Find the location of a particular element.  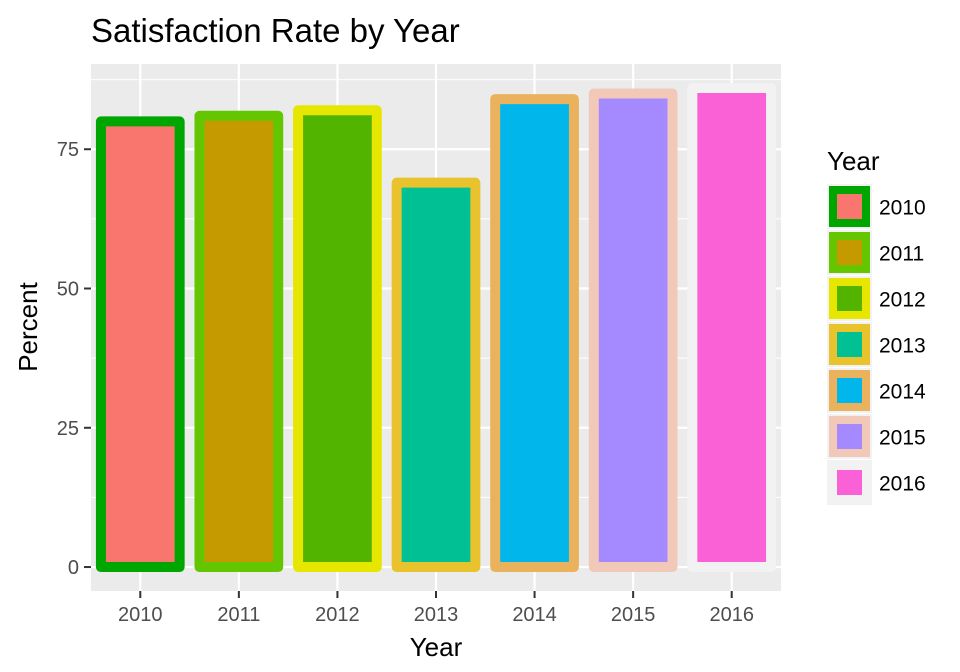

legend-item-2012: 2012 is located at coordinates (876, 298).